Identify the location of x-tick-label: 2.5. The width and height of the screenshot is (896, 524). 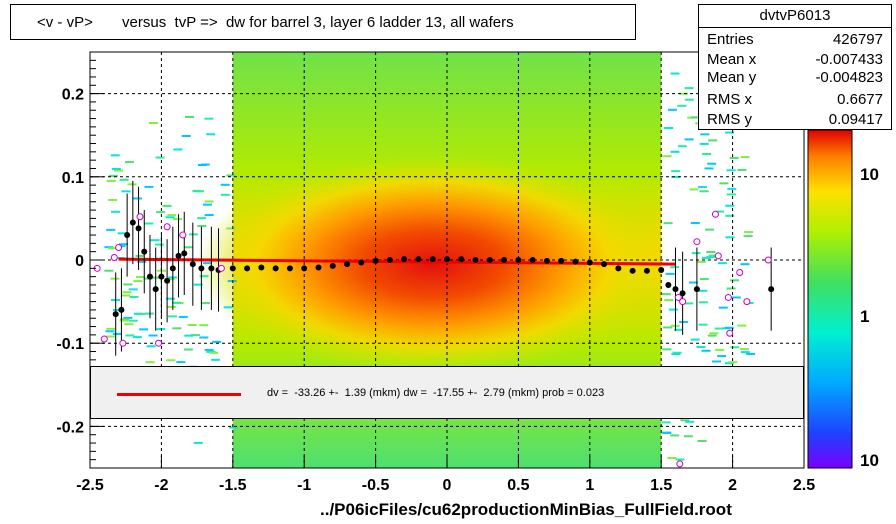
(804, 485).